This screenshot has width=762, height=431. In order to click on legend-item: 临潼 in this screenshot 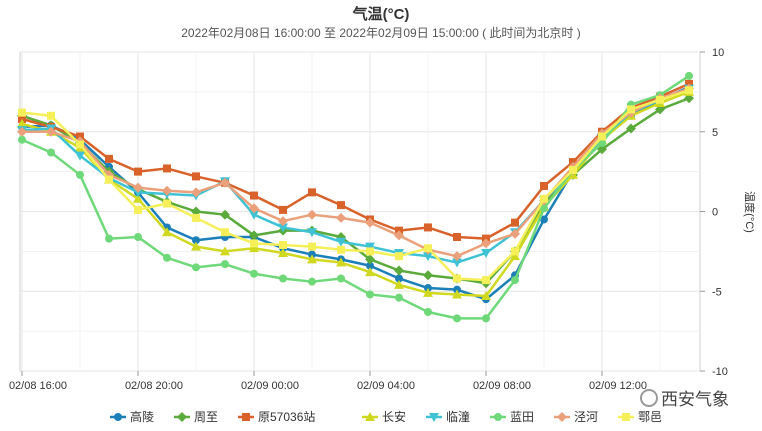, I will do `click(448, 416)`.